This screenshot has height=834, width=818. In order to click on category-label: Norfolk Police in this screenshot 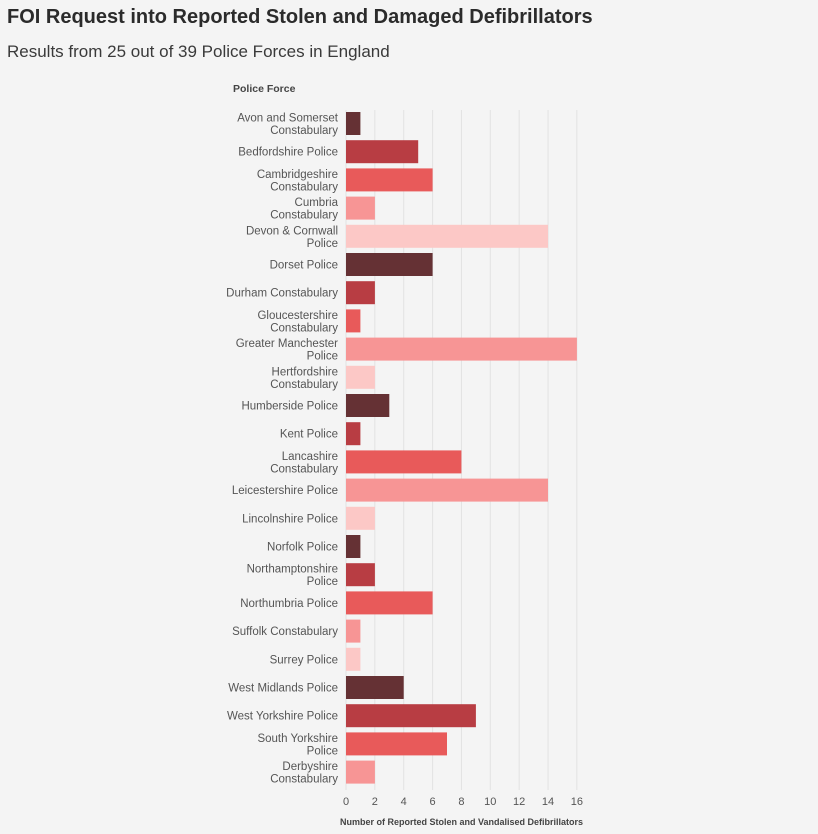, I will do `click(302, 548)`.